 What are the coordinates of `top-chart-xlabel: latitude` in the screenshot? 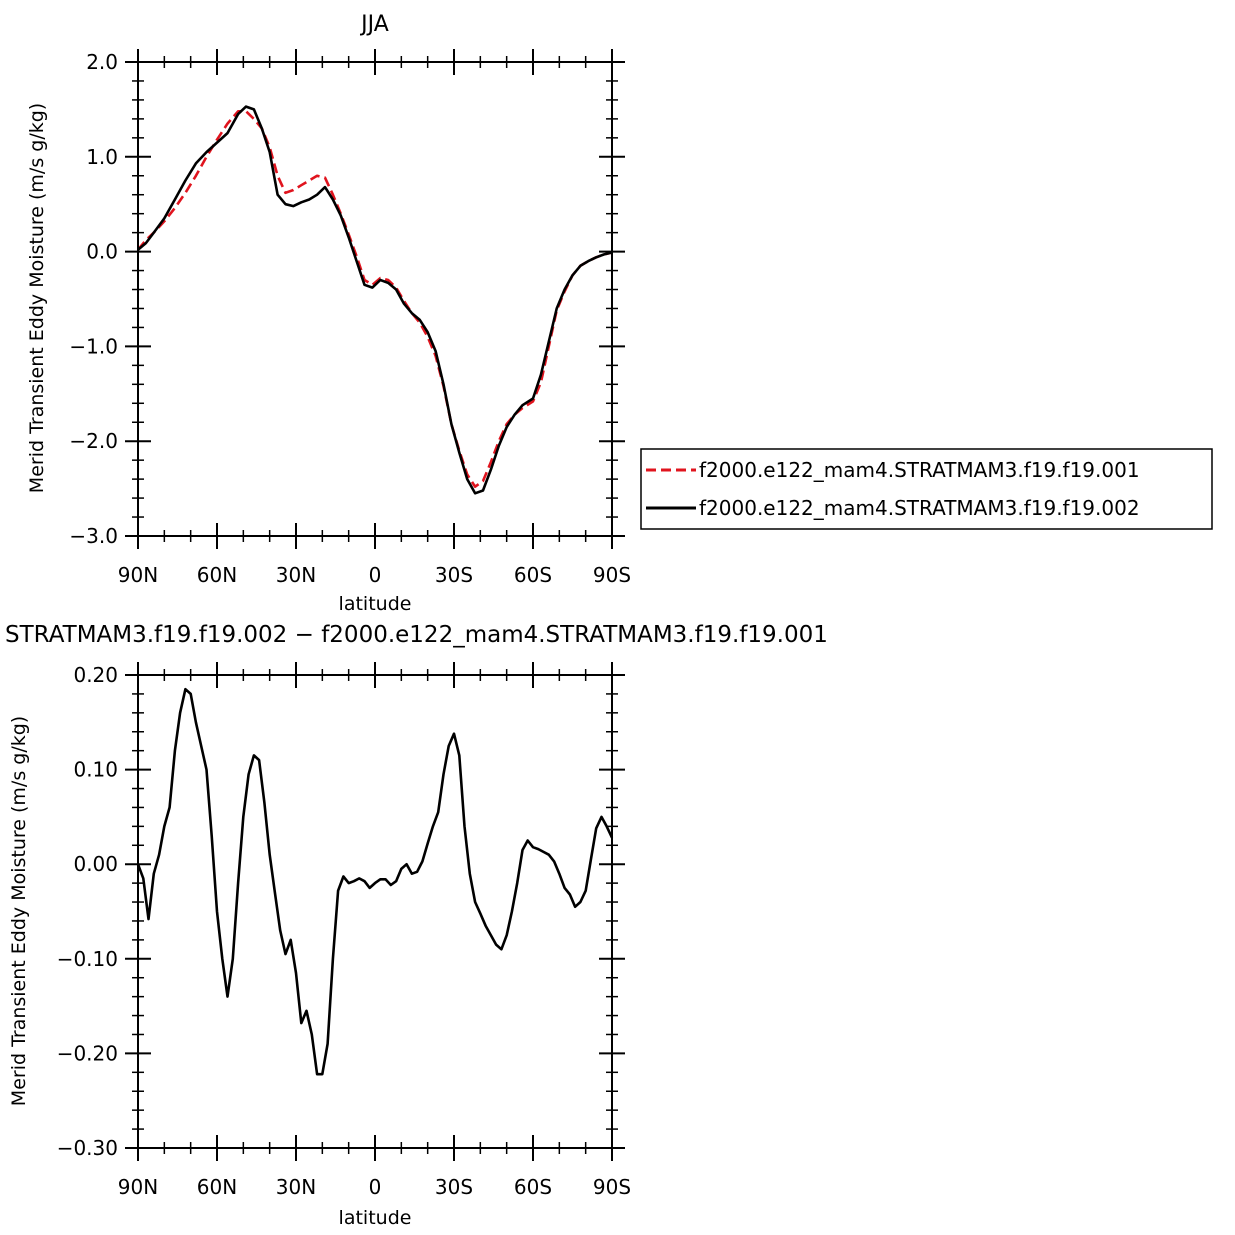 It's located at (375, 604).